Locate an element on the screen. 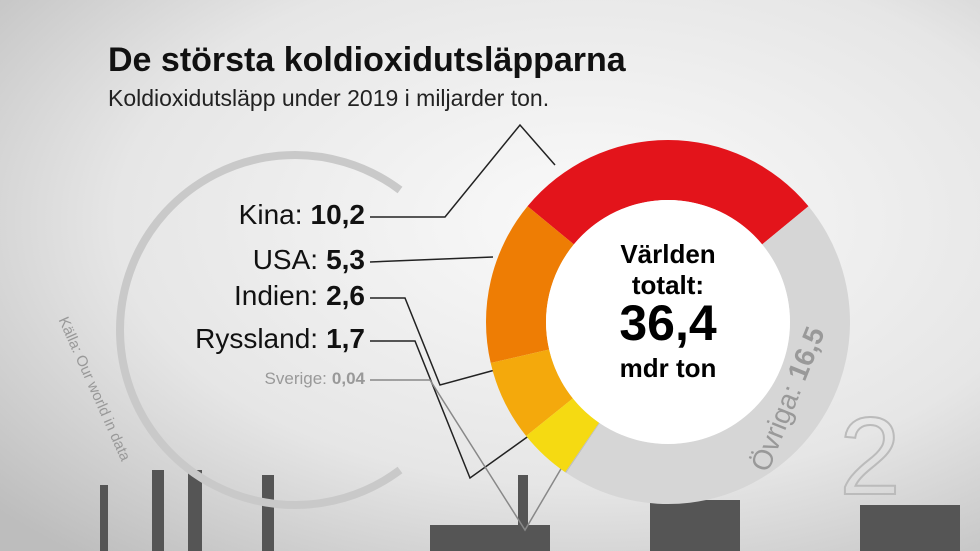 The image size is (980, 551). label: USA: 5,3 is located at coordinates (309, 259).